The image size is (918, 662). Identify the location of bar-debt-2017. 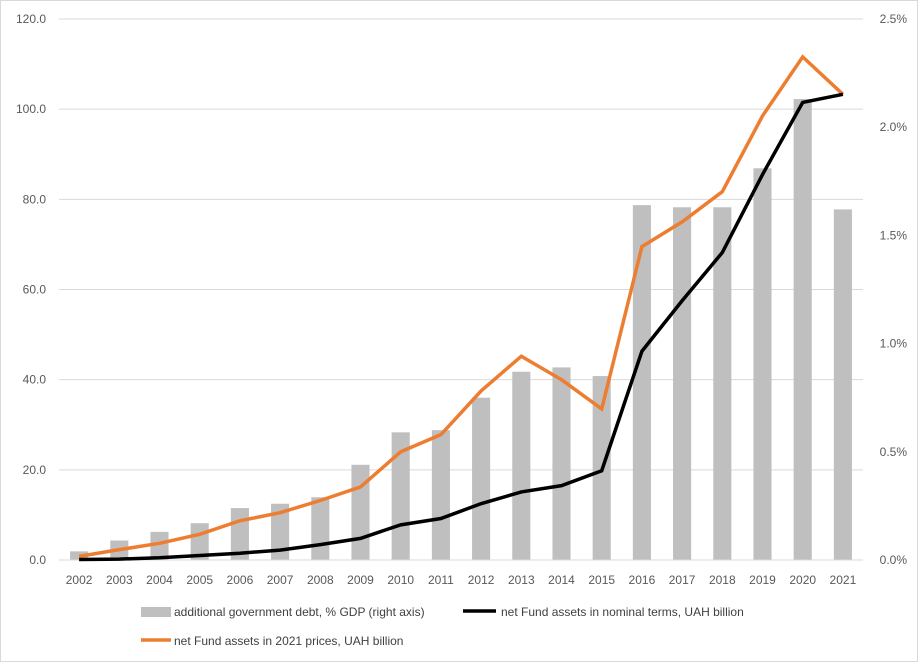
(682, 383).